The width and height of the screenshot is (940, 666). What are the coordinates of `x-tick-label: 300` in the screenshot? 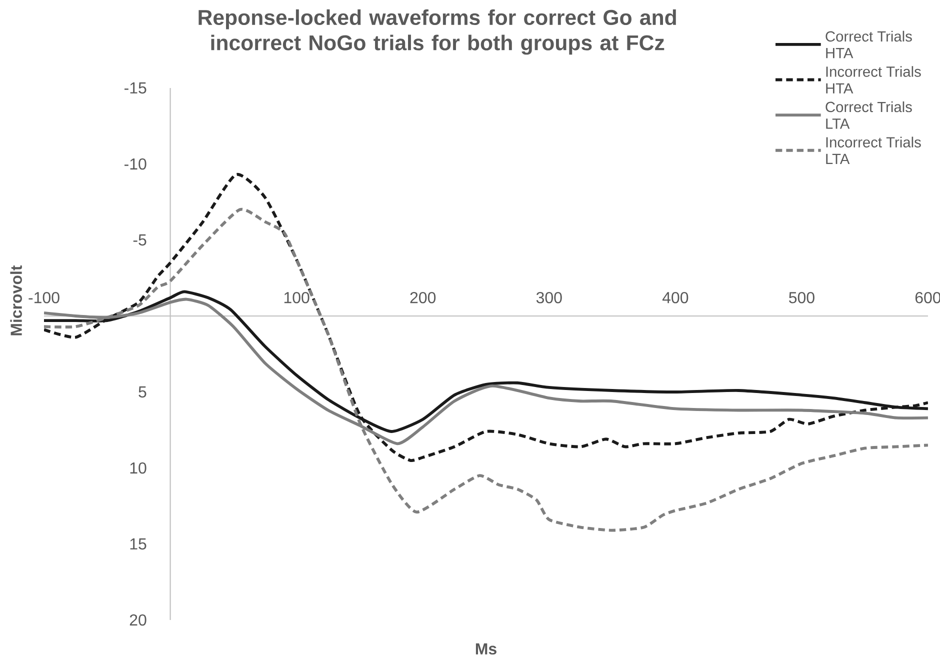 It's located at (549, 298).